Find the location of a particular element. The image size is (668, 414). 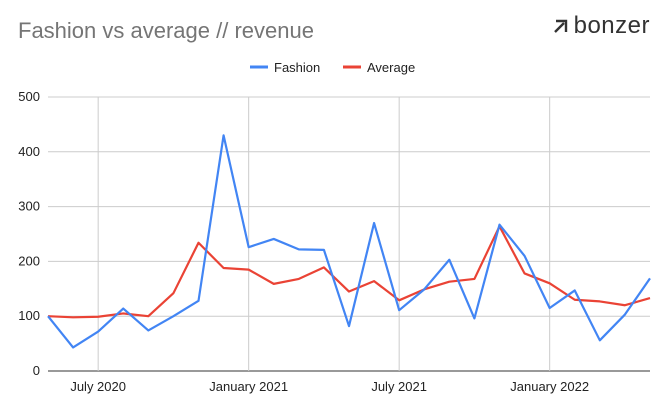

x-tick-label: January 2022 is located at coordinates (549, 386).